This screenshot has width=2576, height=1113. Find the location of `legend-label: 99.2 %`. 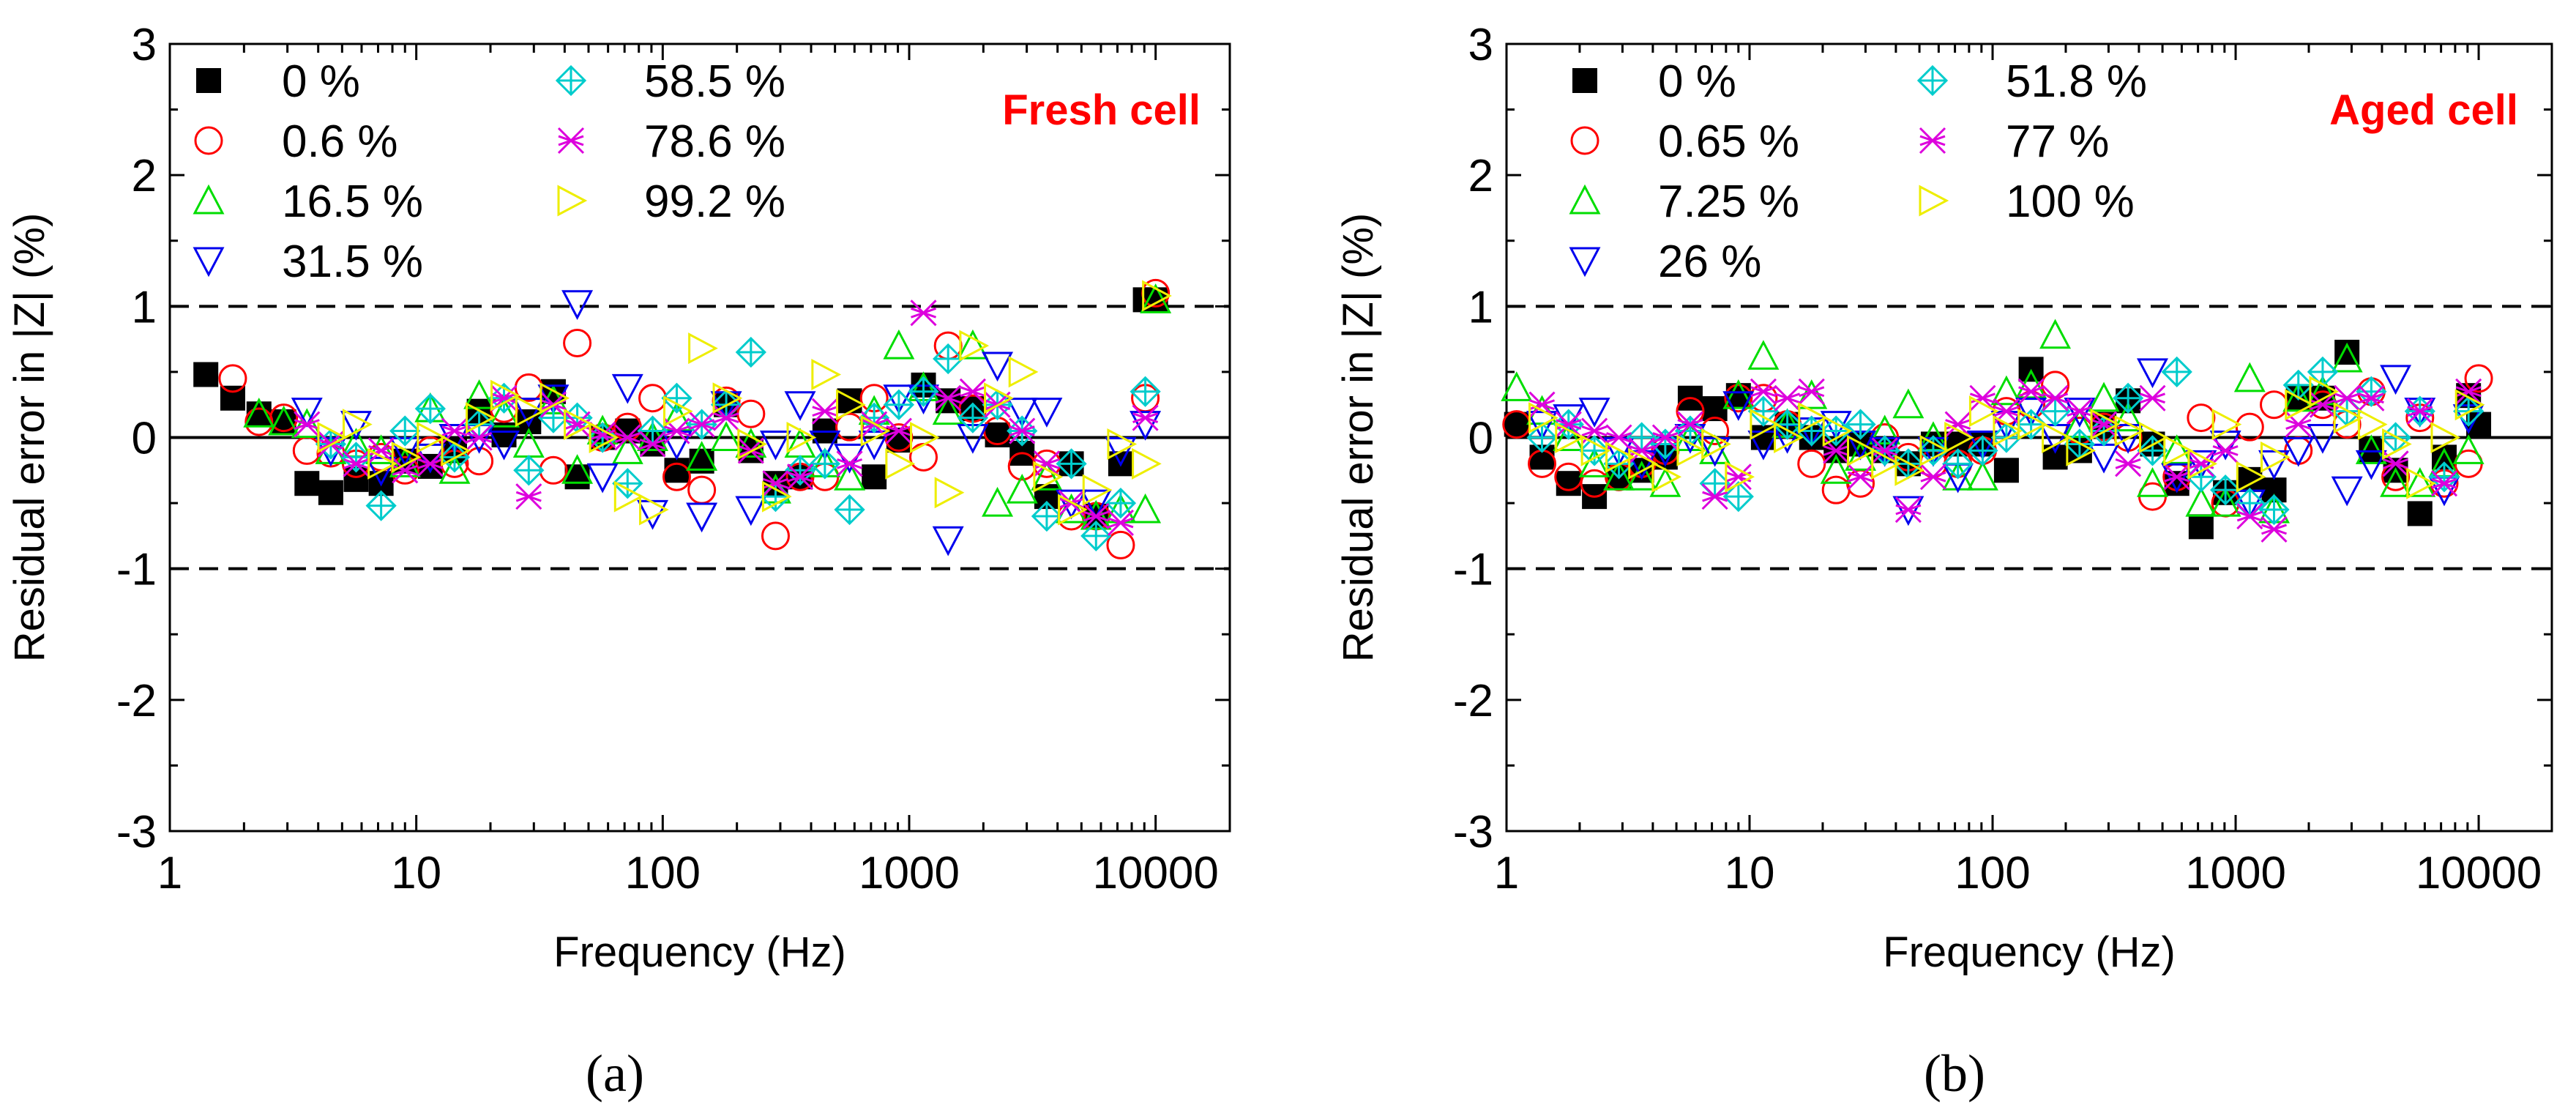

legend-label: 99.2 % is located at coordinates (714, 201).